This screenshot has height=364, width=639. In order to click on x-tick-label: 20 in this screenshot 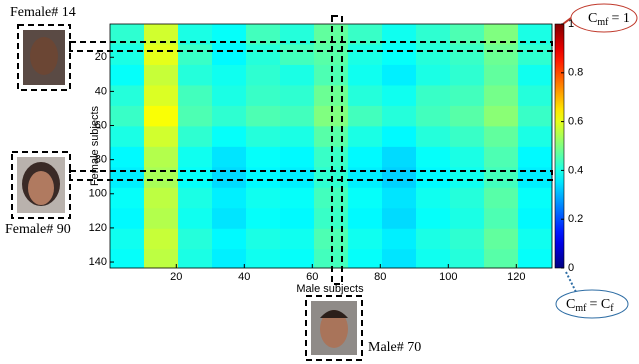, I will do `click(176, 277)`.